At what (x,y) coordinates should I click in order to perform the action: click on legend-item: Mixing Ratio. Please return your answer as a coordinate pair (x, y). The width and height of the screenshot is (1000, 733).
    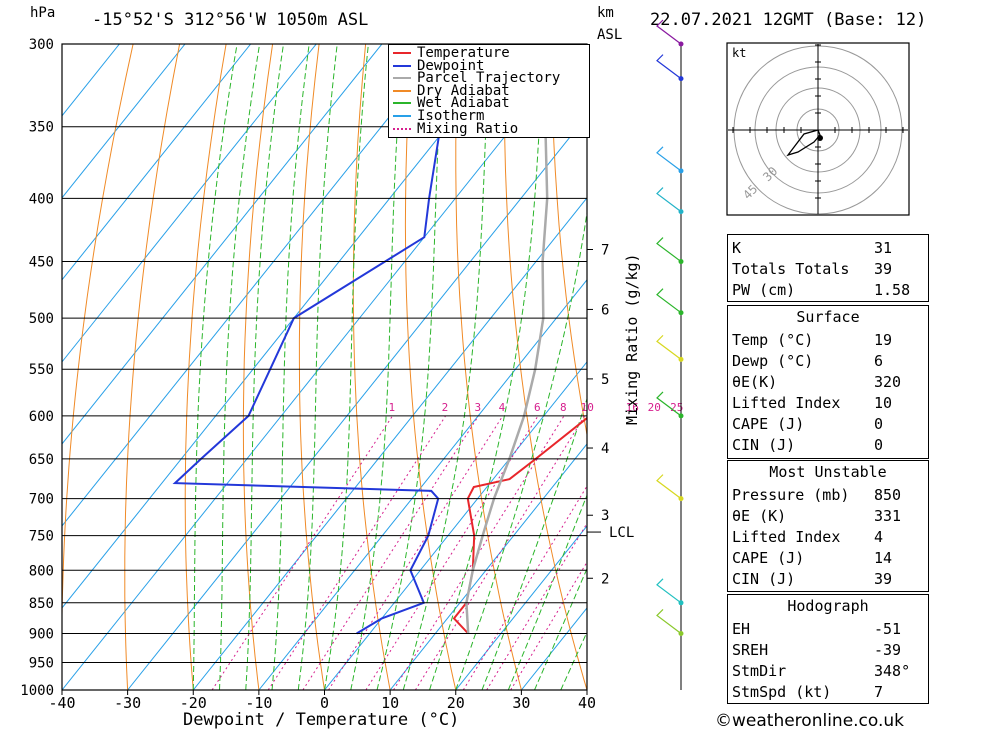
    Looking at the image, I should click on (455, 129).